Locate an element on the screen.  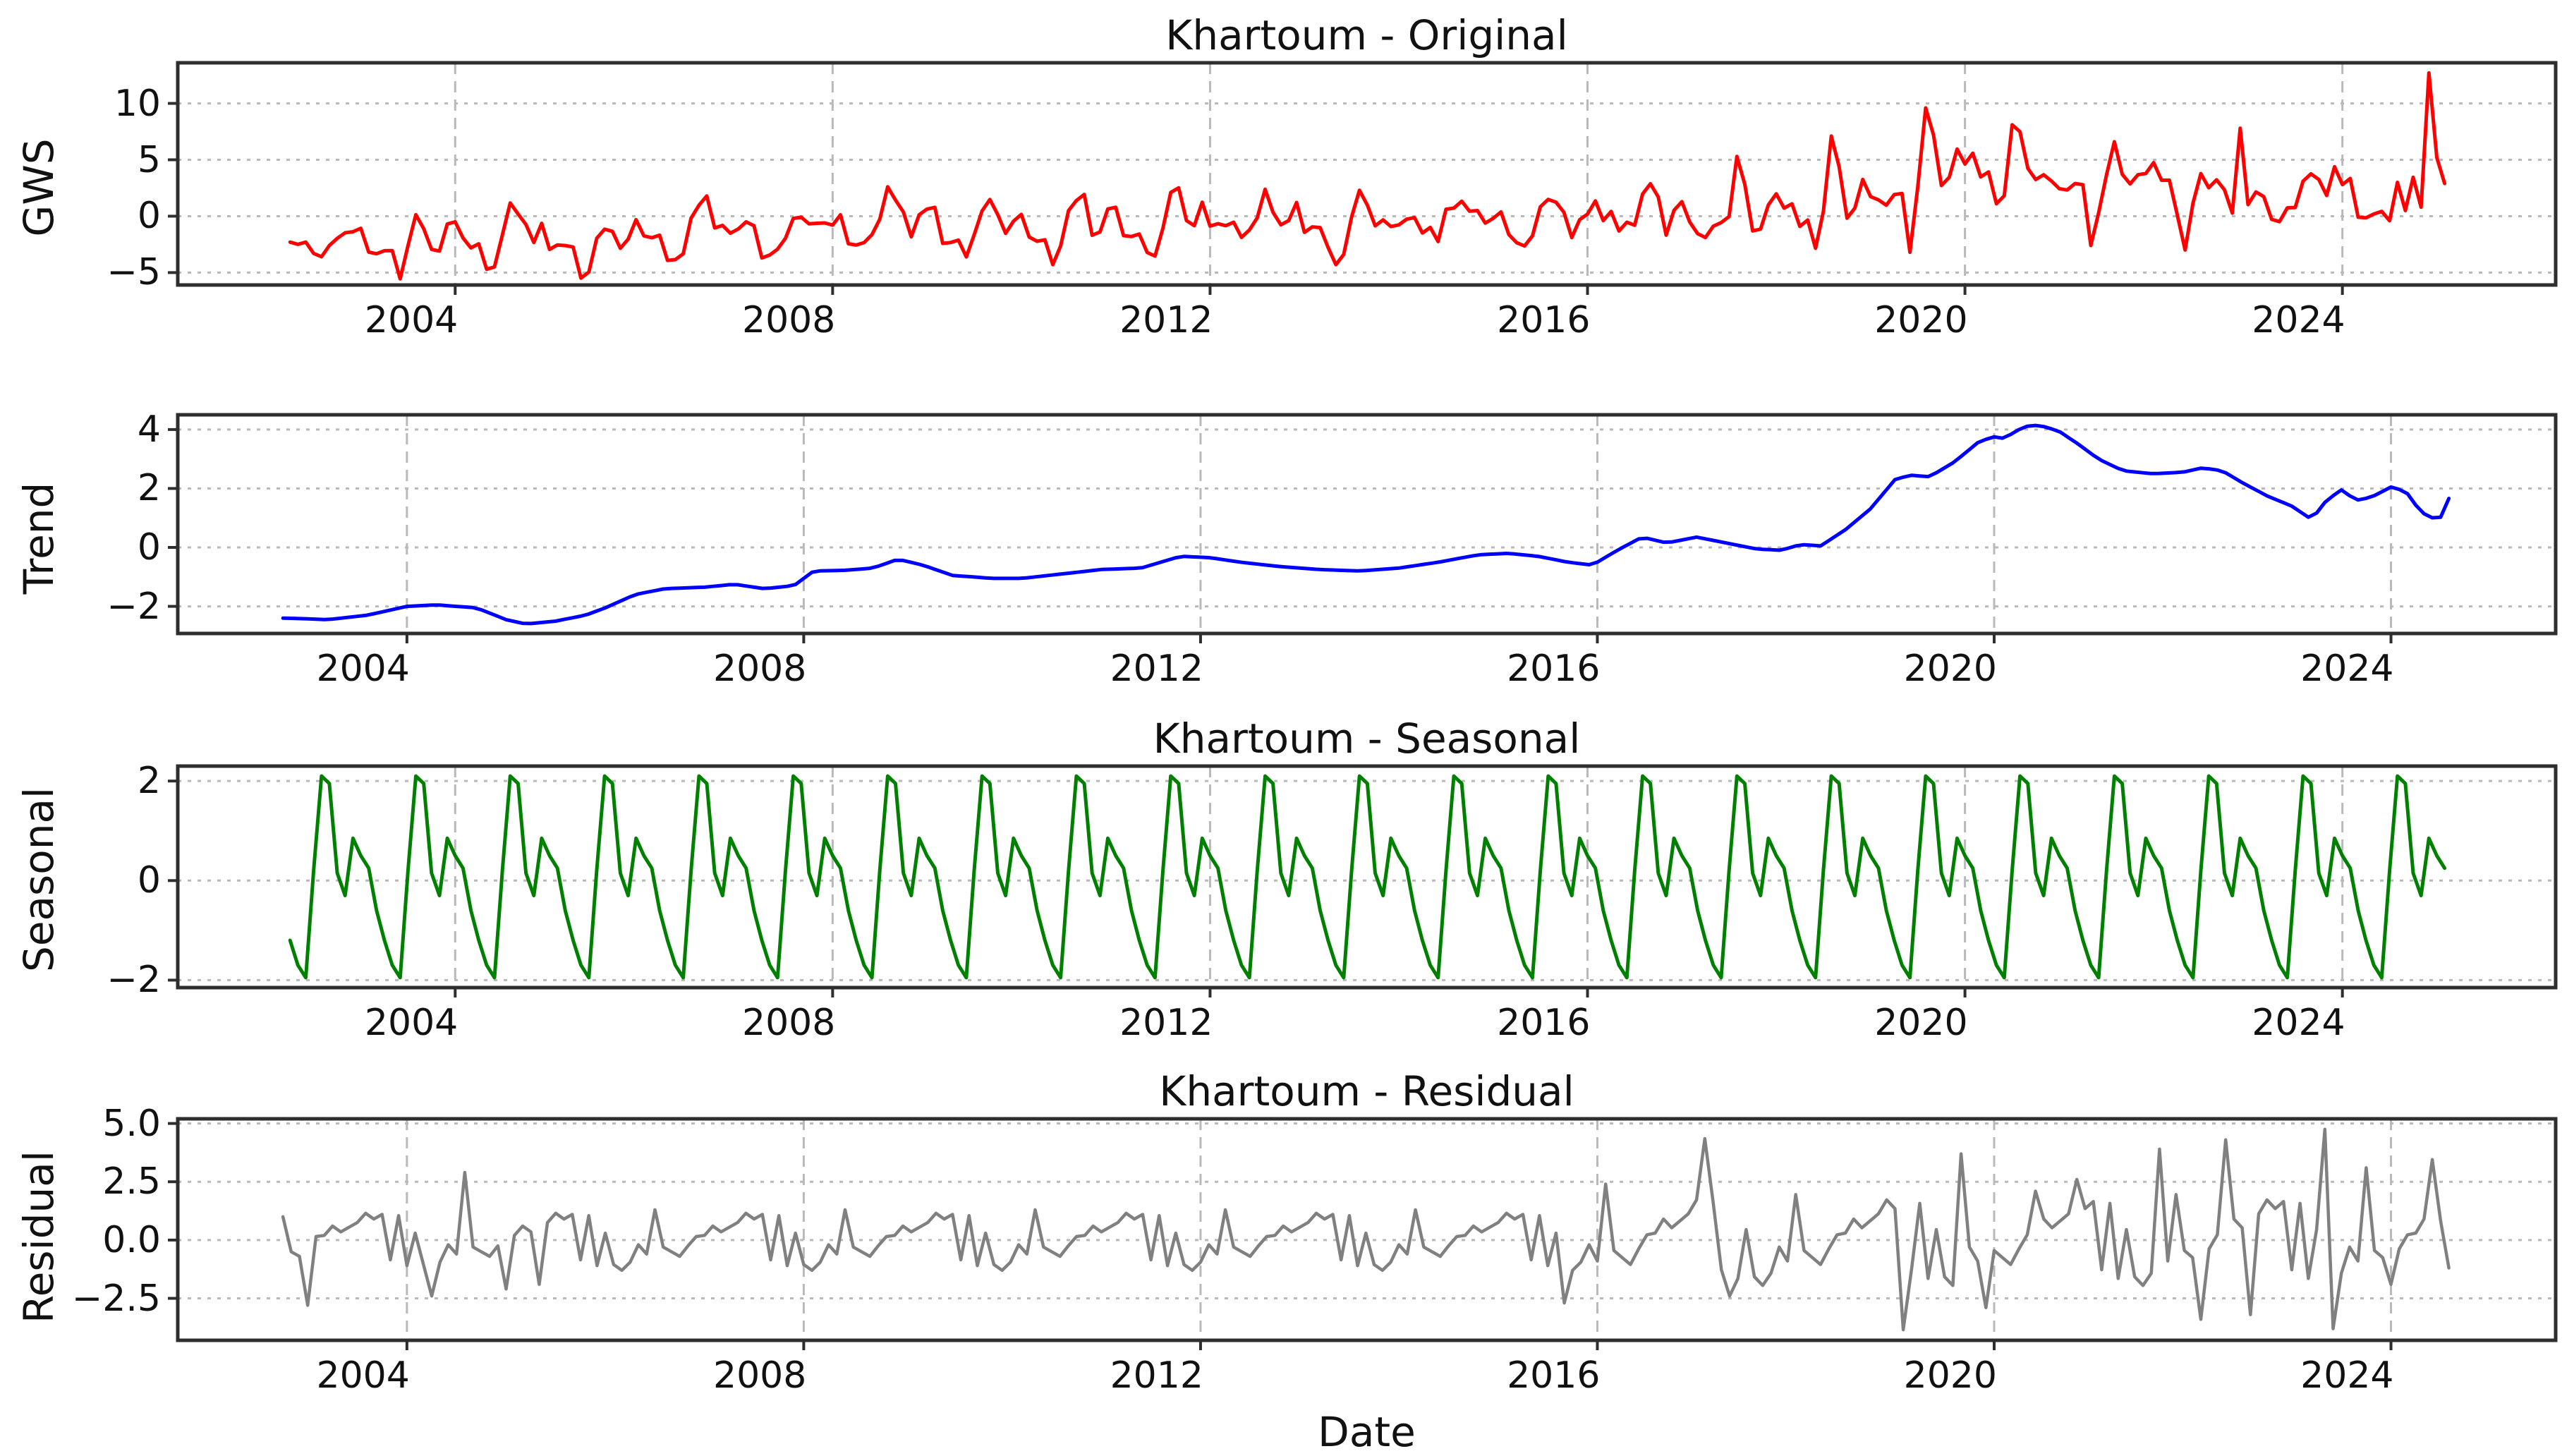
plot-area-original is located at coordinates (1363, 178).